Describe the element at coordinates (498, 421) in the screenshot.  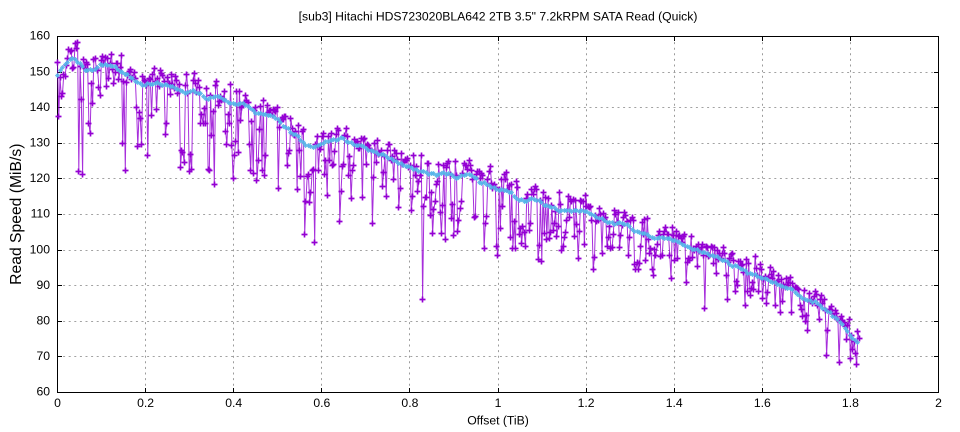
I see `svg-text: Offset (TiB)` at that location.